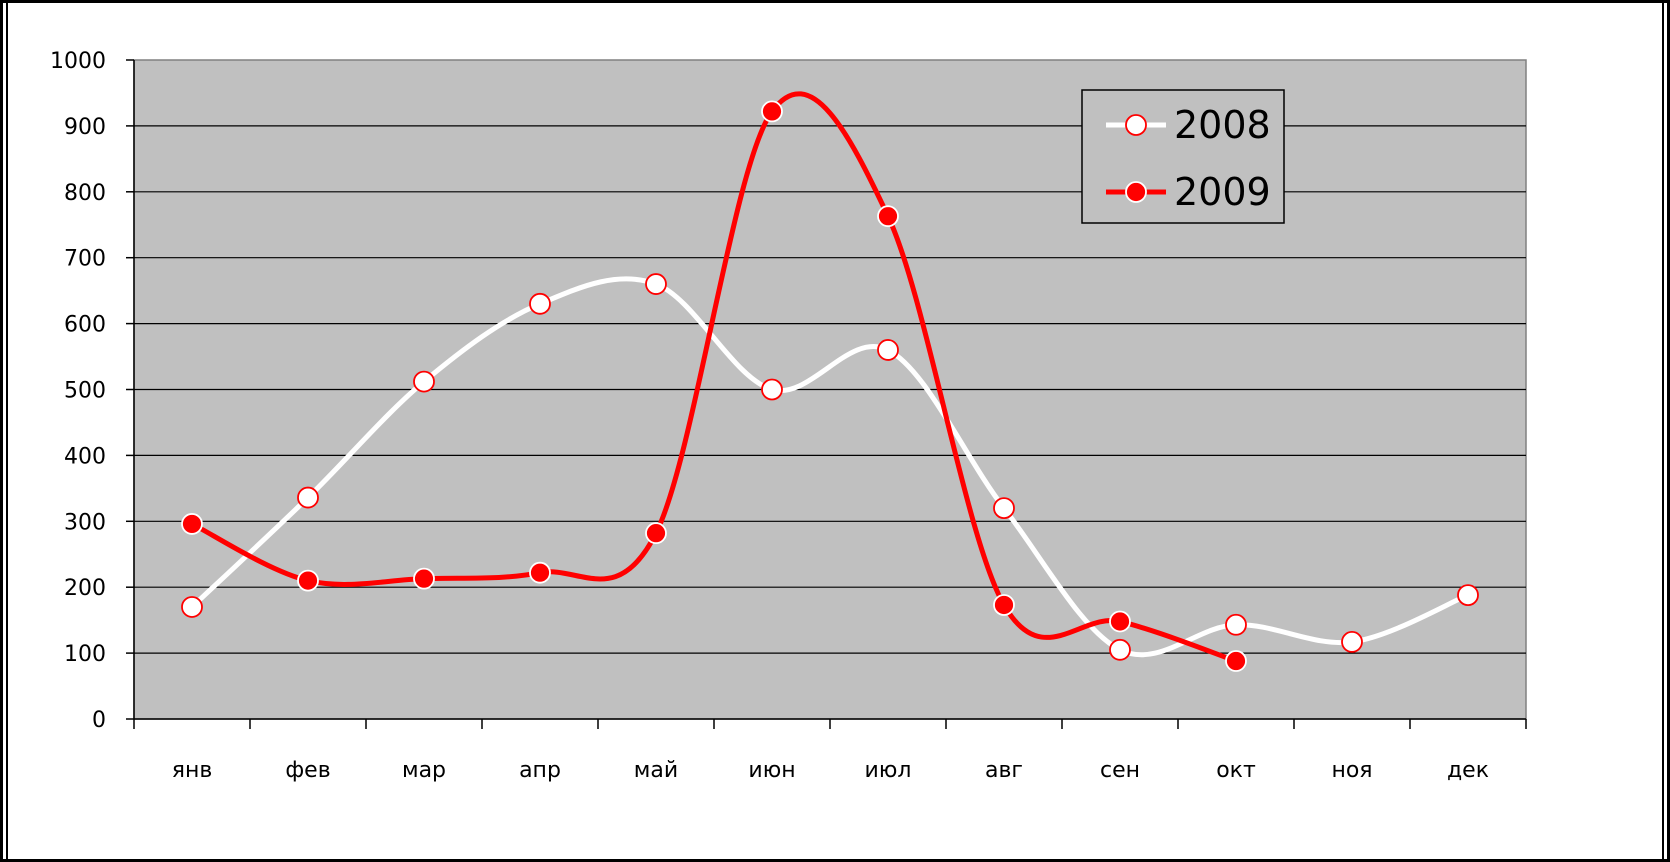 This screenshot has width=1670, height=862. Describe the element at coordinates (656, 770) in the screenshot. I see `x-tick-label-май: май` at that location.